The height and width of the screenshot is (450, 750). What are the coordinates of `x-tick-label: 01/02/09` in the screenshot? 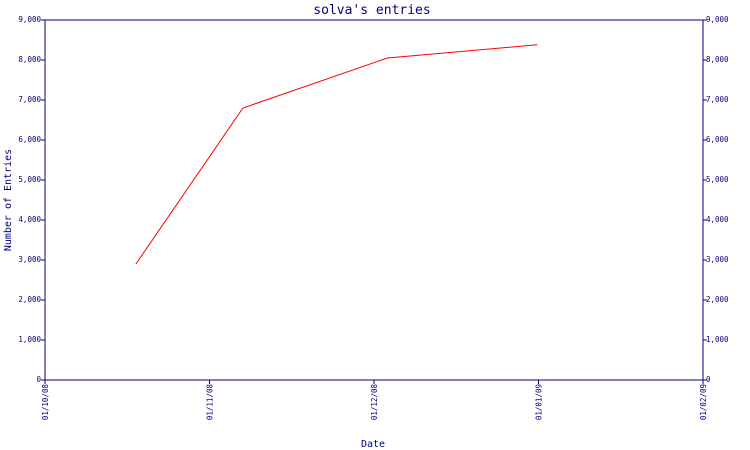 It's located at (703, 402).